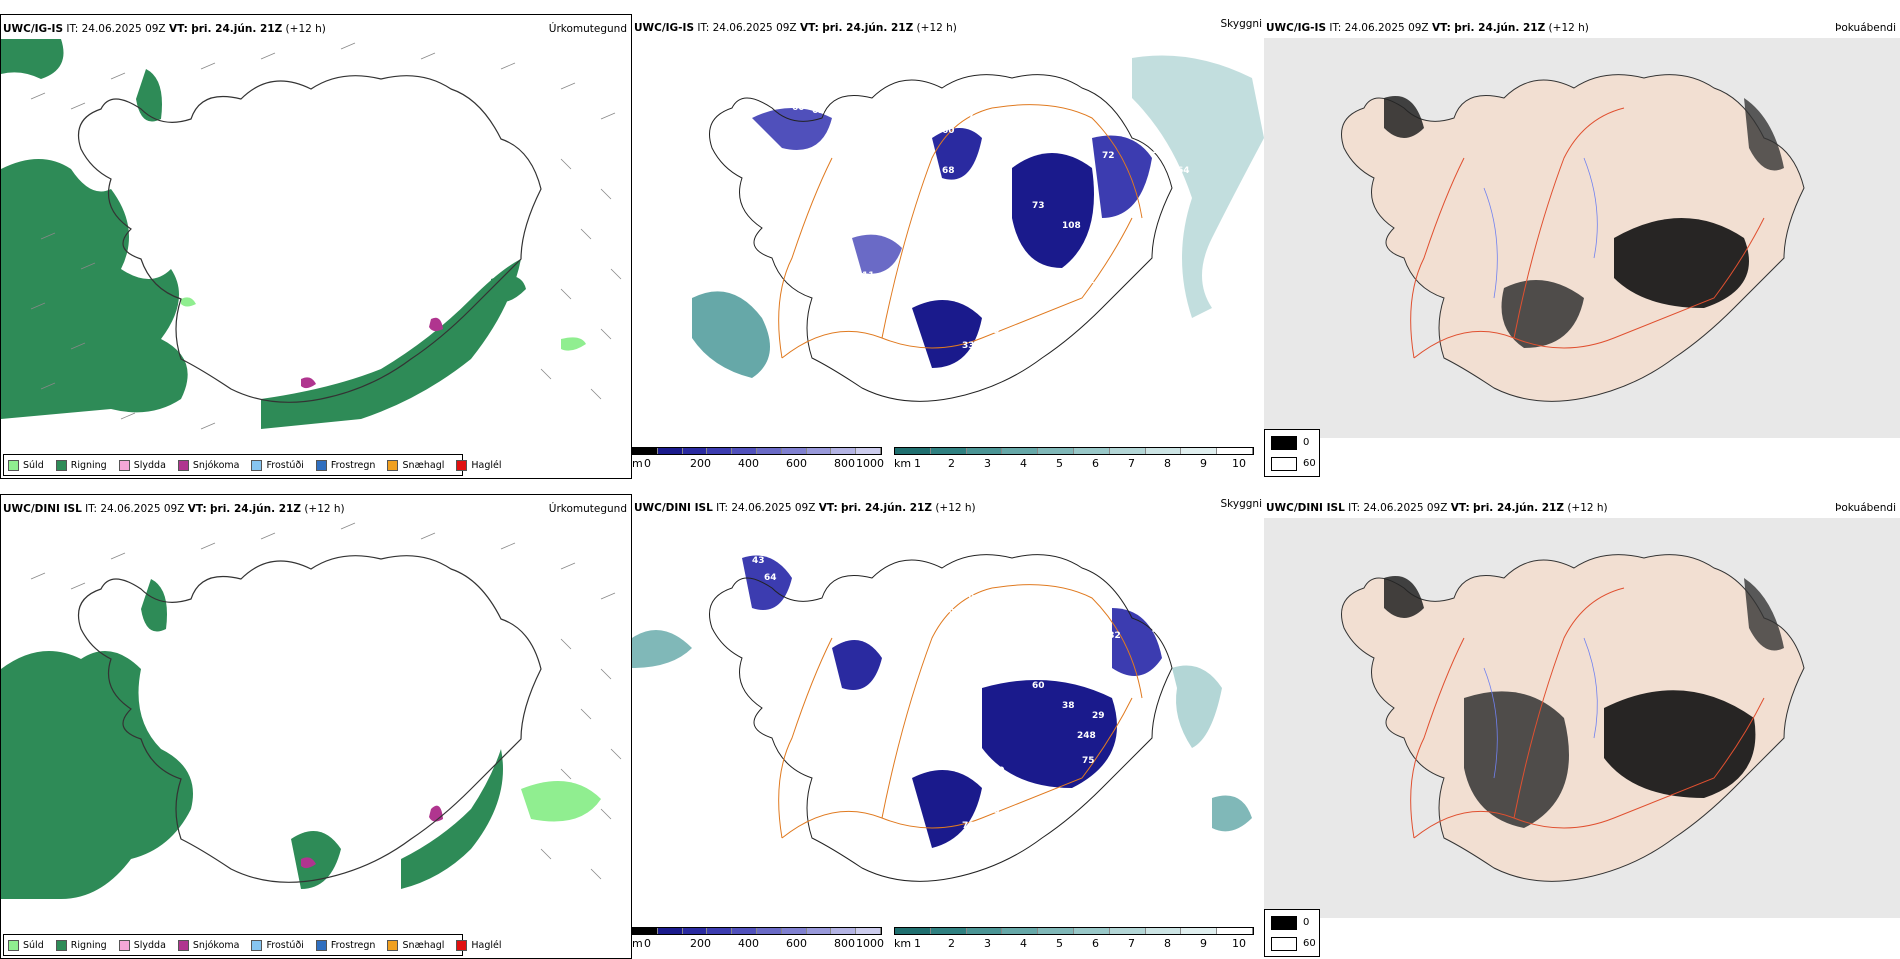  I want to click on cloud-base-label: 68, so click(968, 596).